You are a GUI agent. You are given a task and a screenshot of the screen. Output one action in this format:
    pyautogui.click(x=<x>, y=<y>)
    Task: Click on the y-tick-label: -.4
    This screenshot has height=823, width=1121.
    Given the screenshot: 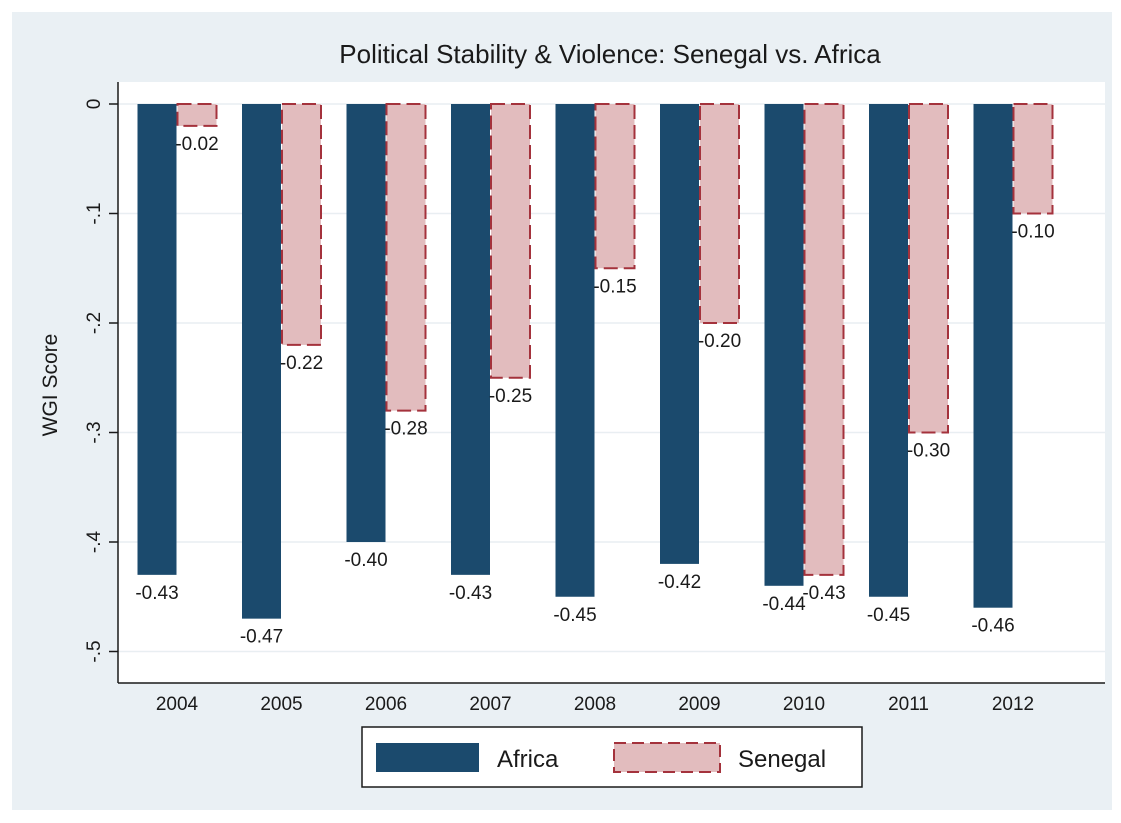 What is the action you would take?
    pyautogui.click(x=94, y=541)
    